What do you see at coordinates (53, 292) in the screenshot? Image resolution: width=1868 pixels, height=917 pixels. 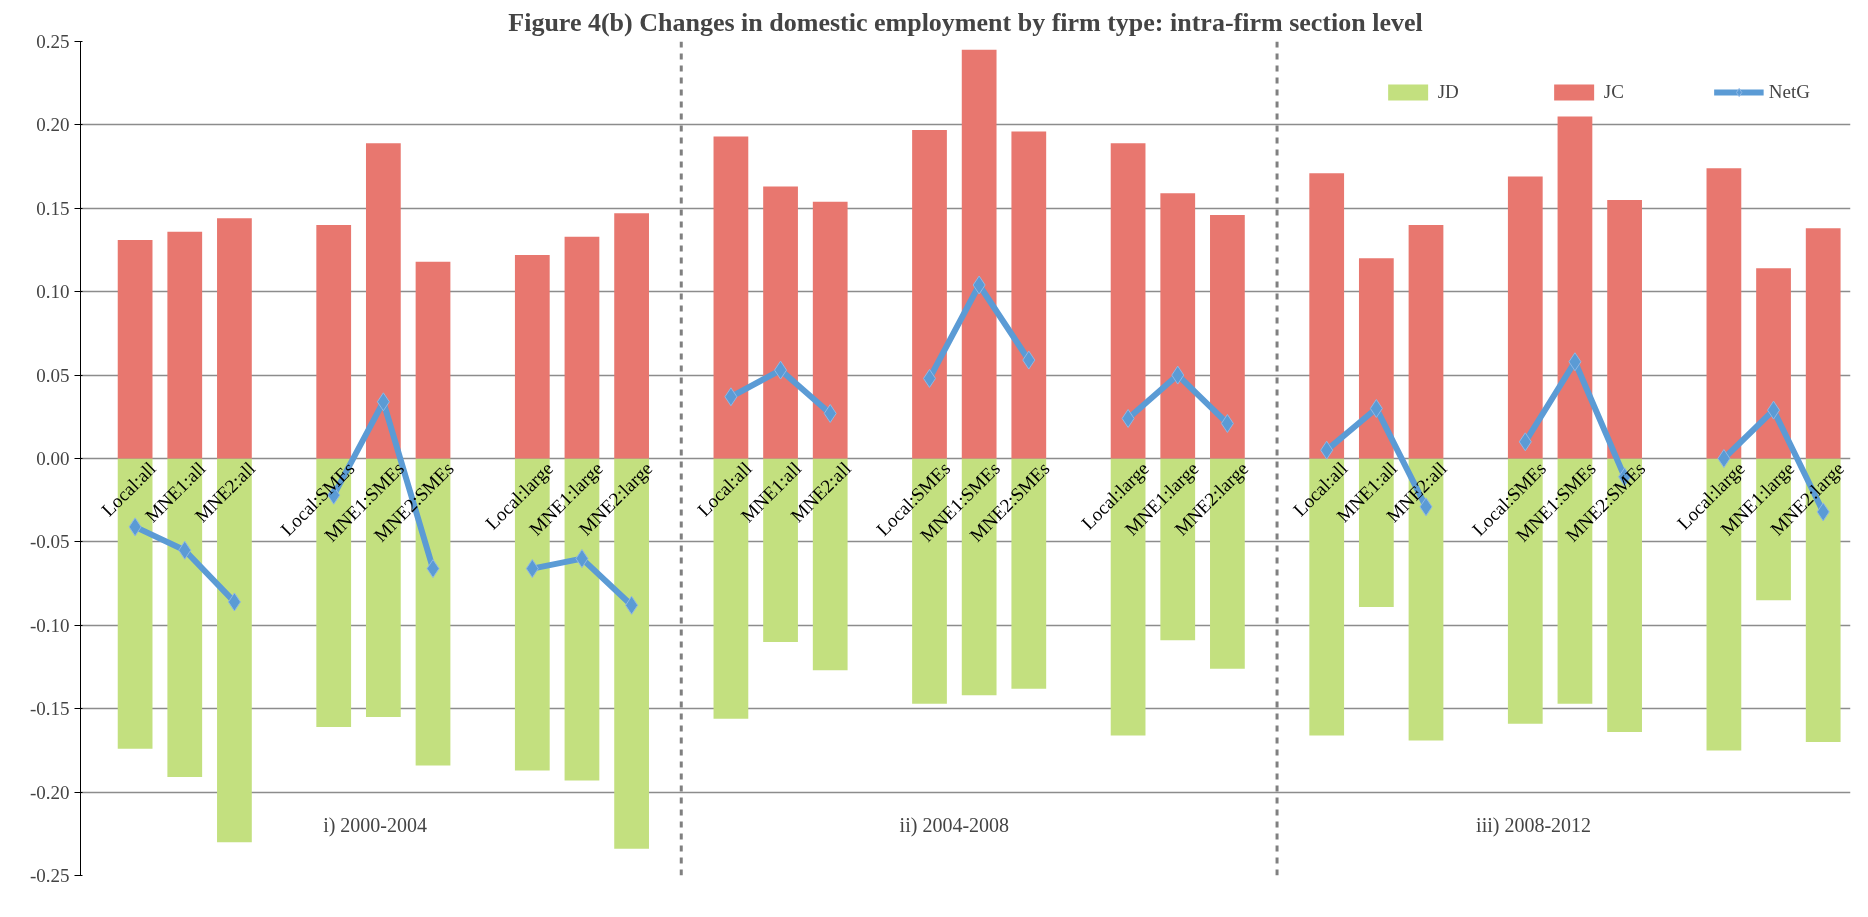 I see `y-tick-label: 0.10` at bounding box center [53, 292].